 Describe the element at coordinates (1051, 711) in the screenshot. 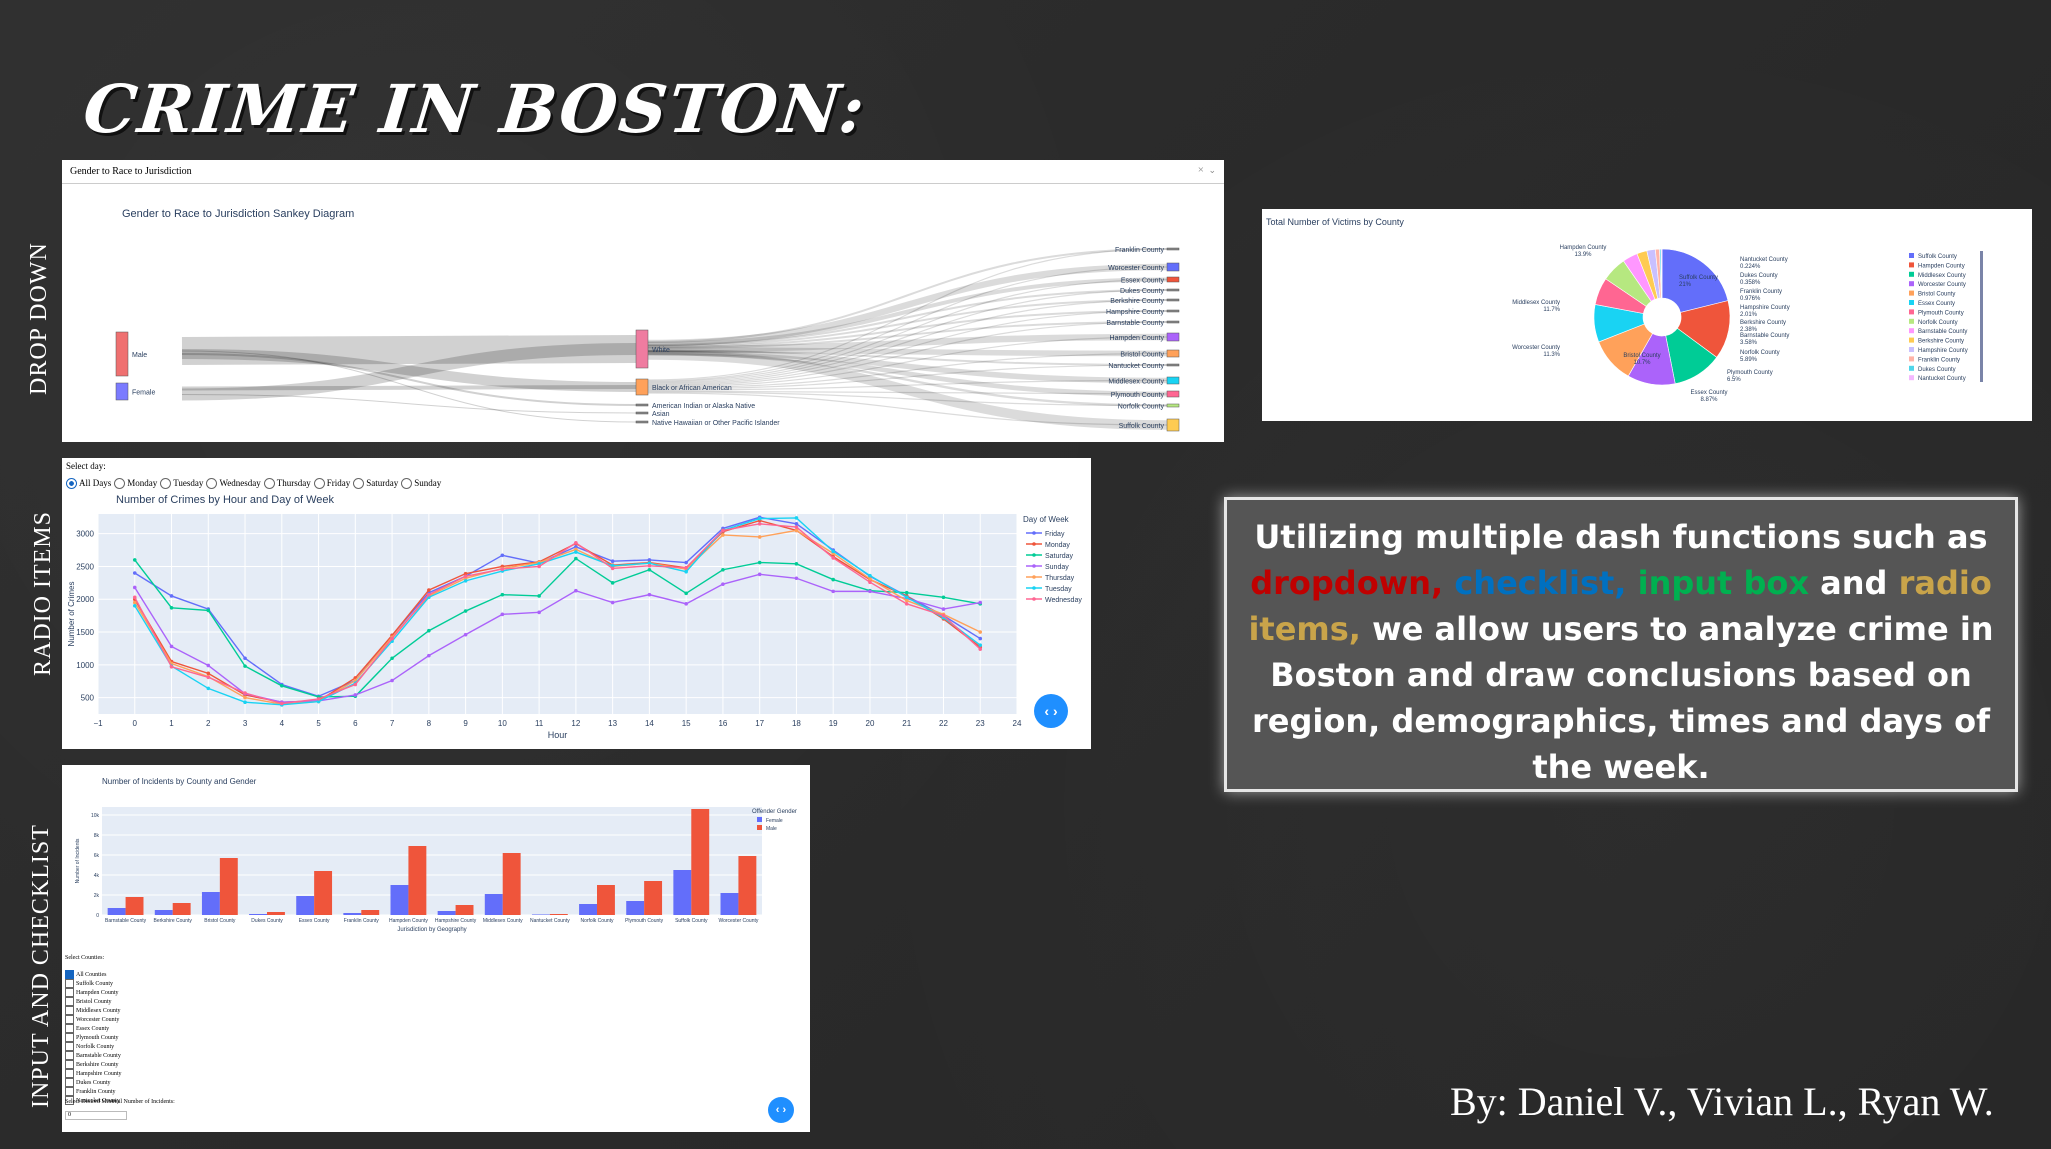

I see `nav-button: ‹ ›` at that location.